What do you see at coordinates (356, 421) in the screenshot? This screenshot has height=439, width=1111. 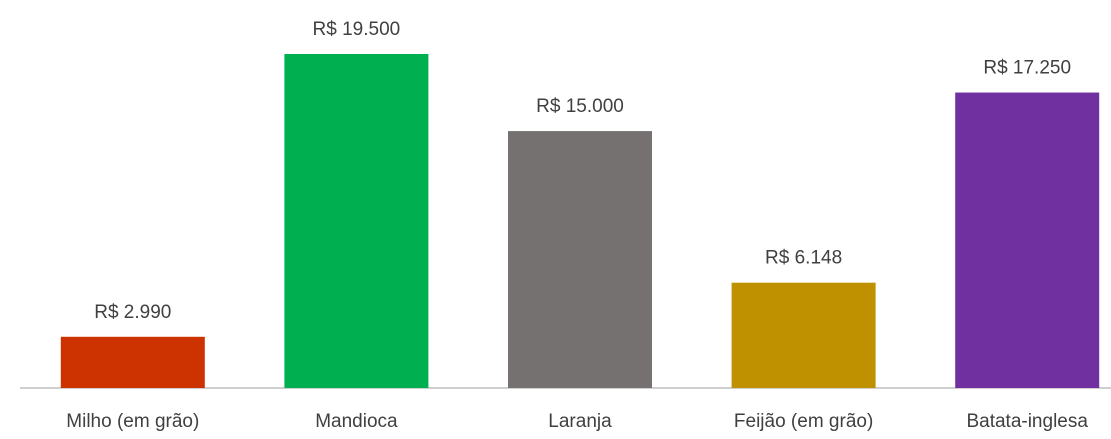 I see `x-tick-label: Mandioca` at bounding box center [356, 421].